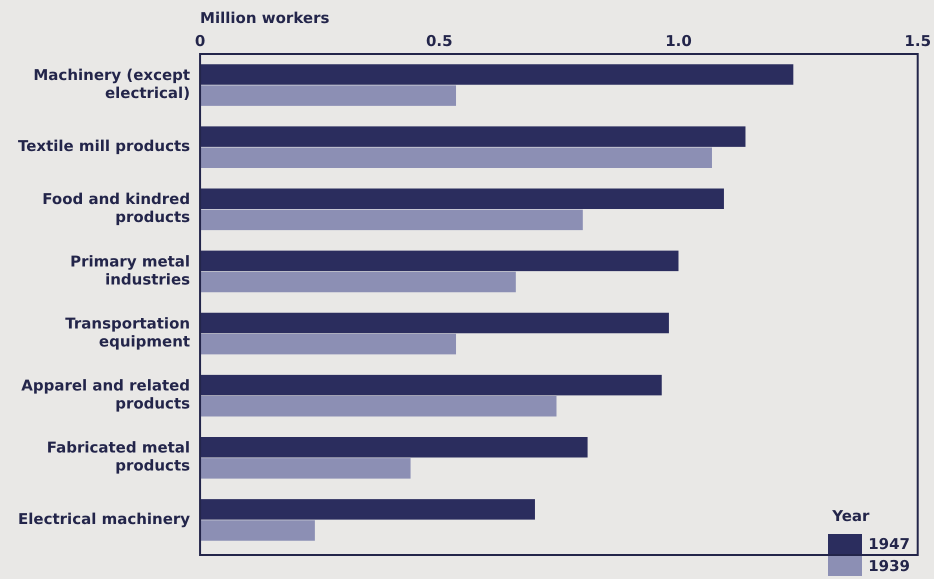 The width and height of the screenshot is (934, 579). I want to click on y-tick-label: Apparel and related products, so click(105, 394).